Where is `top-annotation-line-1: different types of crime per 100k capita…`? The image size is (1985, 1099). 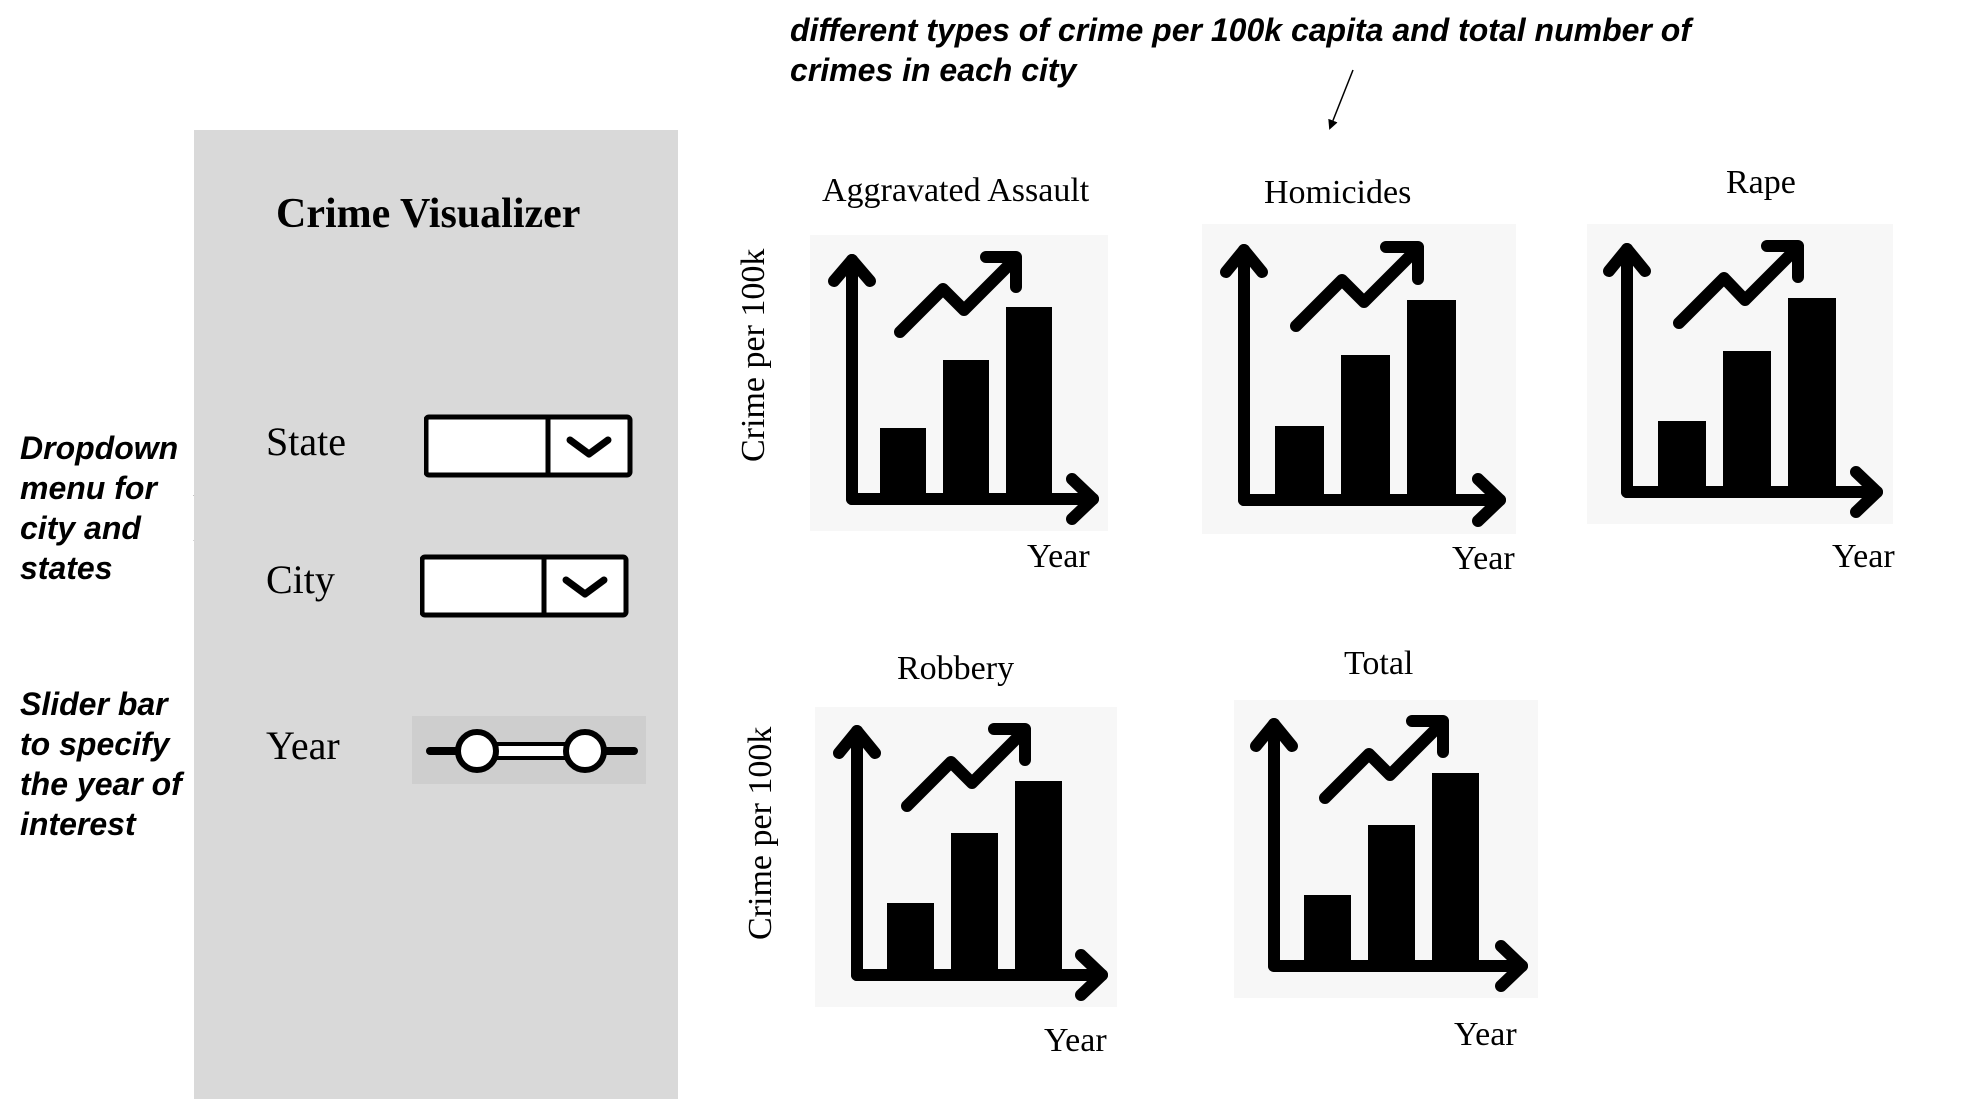
top-annotation-line-1: different types of crime per 100k capita… is located at coordinates (1240, 30).